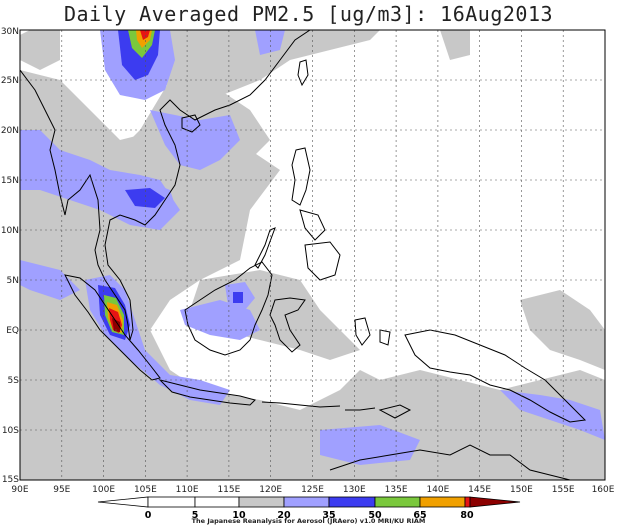  What do you see at coordinates (12, 331) in the screenshot?
I see `y-tick-label: EQ` at bounding box center [12, 331].